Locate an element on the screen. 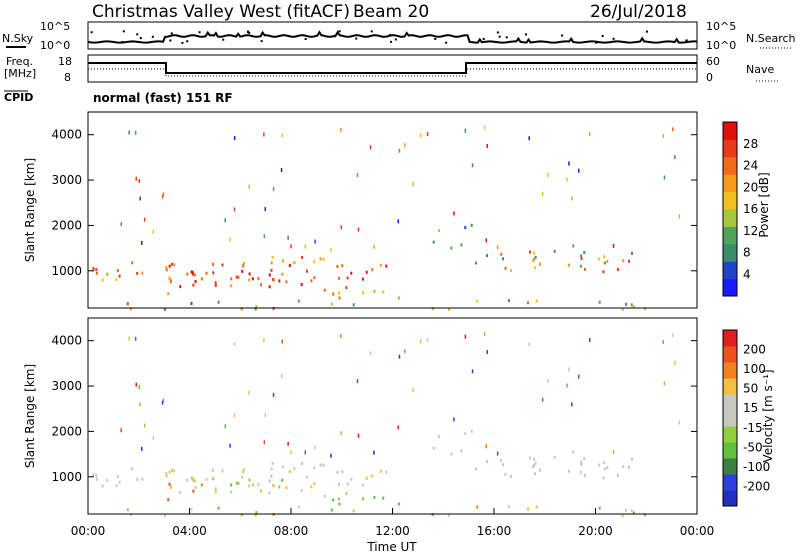  nave-label: Nave is located at coordinates (760, 69).